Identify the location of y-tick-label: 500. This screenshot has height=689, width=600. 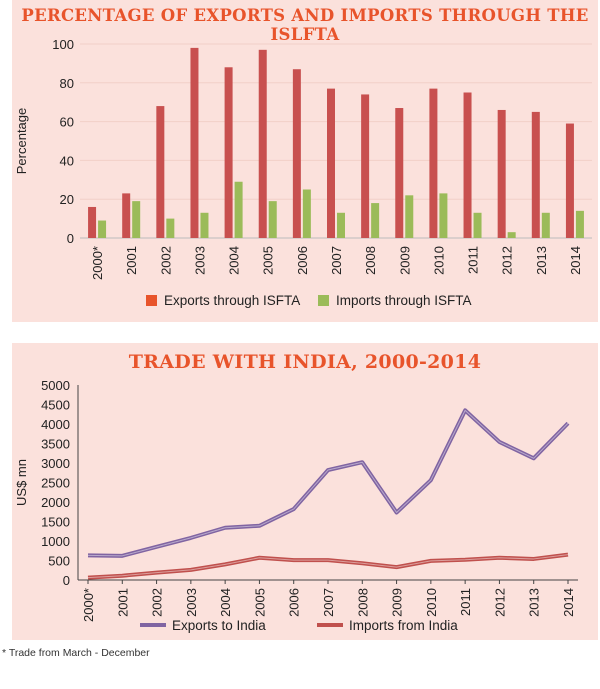
(59, 561).